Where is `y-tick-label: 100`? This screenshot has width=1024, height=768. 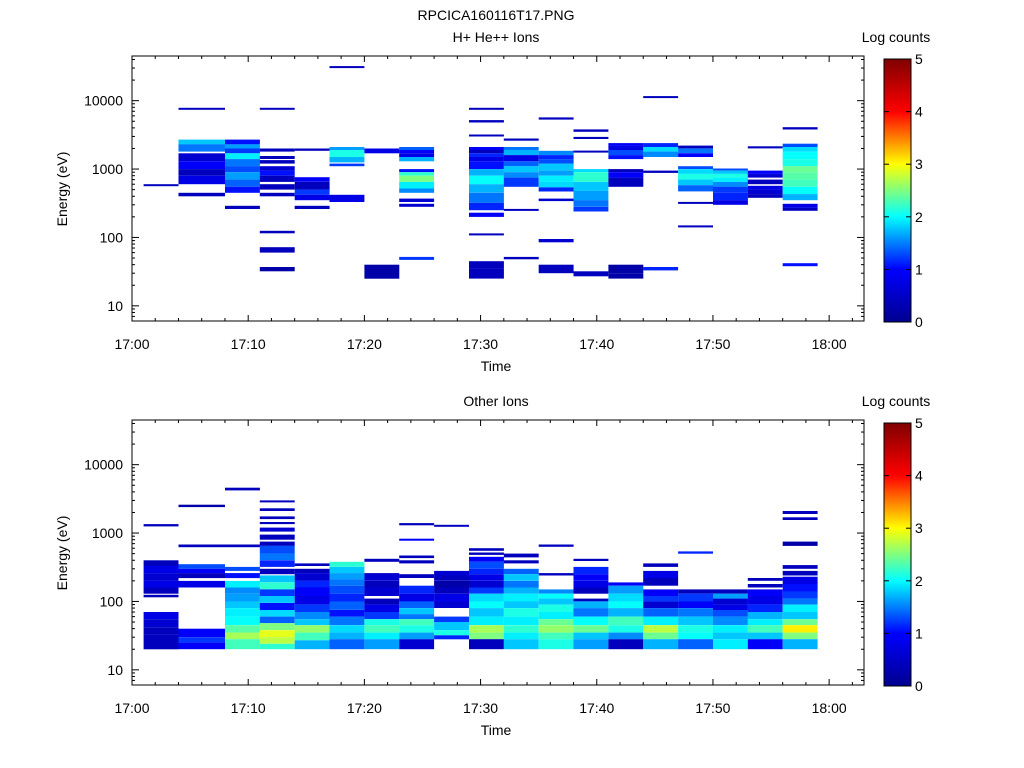 y-tick-label: 100 is located at coordinates (112, 601).